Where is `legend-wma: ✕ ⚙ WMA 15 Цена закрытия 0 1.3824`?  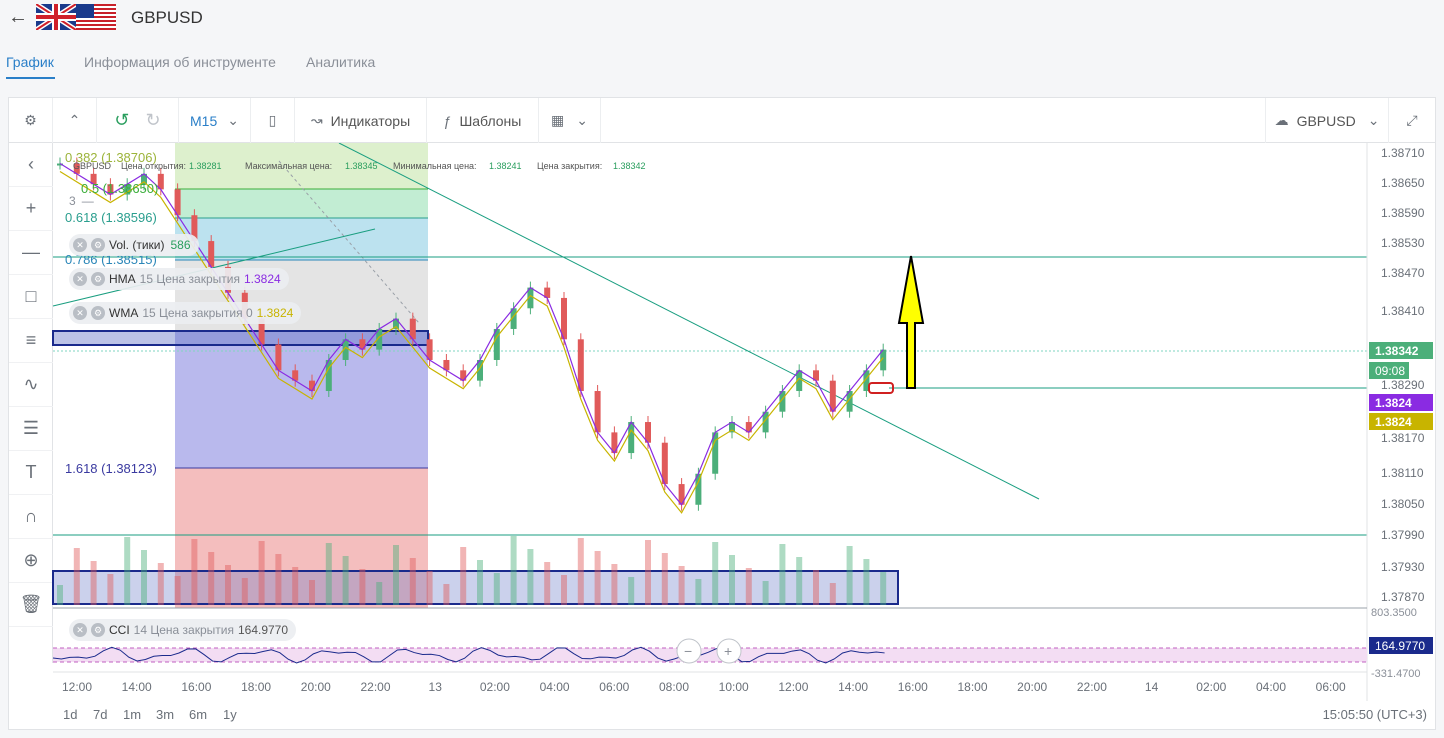 legend-wma: ✕ ⚙ WMA 15 Цена закрытия 0 1.3824 is located at coordinates (185, 313).